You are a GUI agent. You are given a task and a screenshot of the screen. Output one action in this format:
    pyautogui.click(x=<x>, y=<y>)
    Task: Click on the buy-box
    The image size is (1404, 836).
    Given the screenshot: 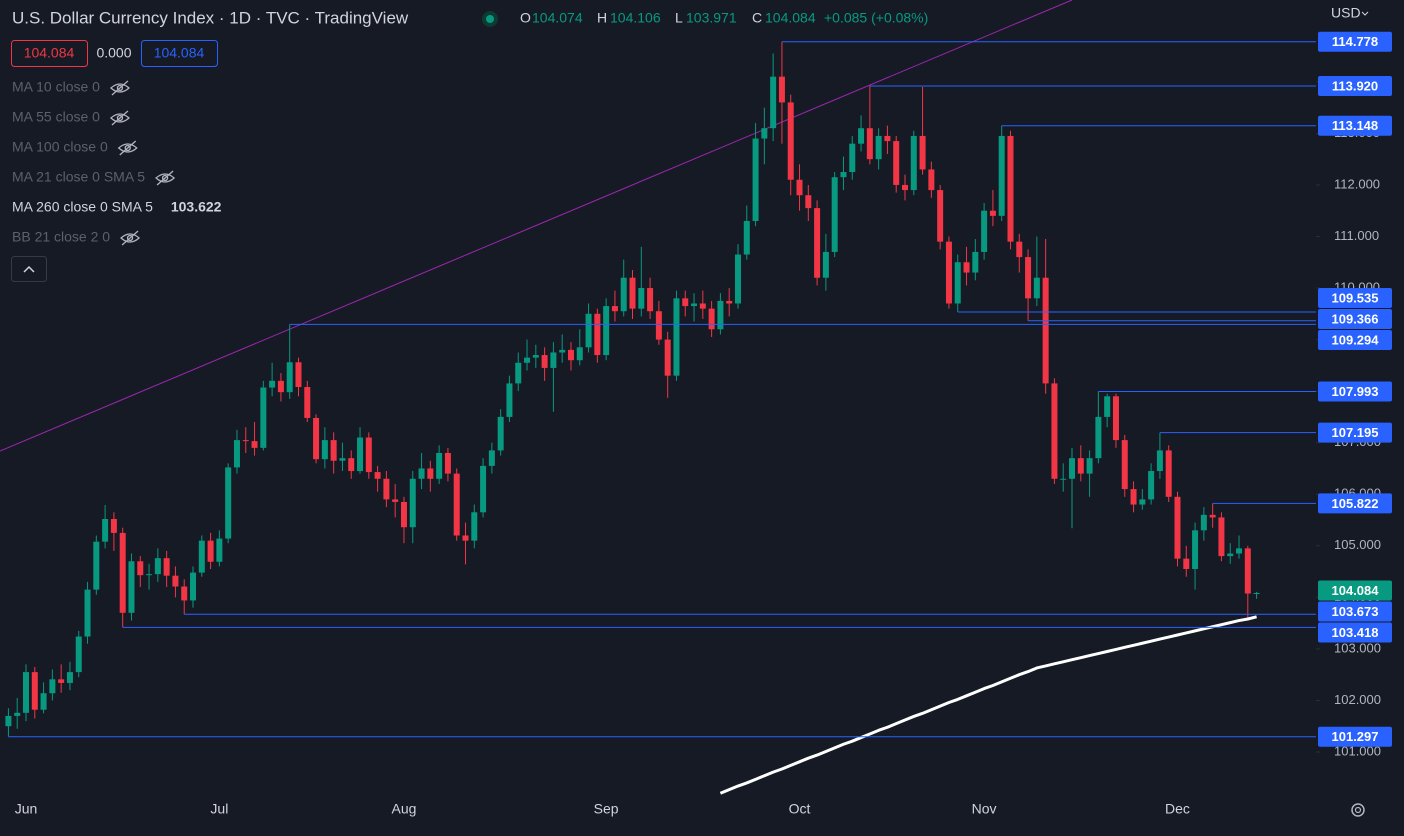 What is the action you would take?
    pyautogui.click(x=179, y=53)
    